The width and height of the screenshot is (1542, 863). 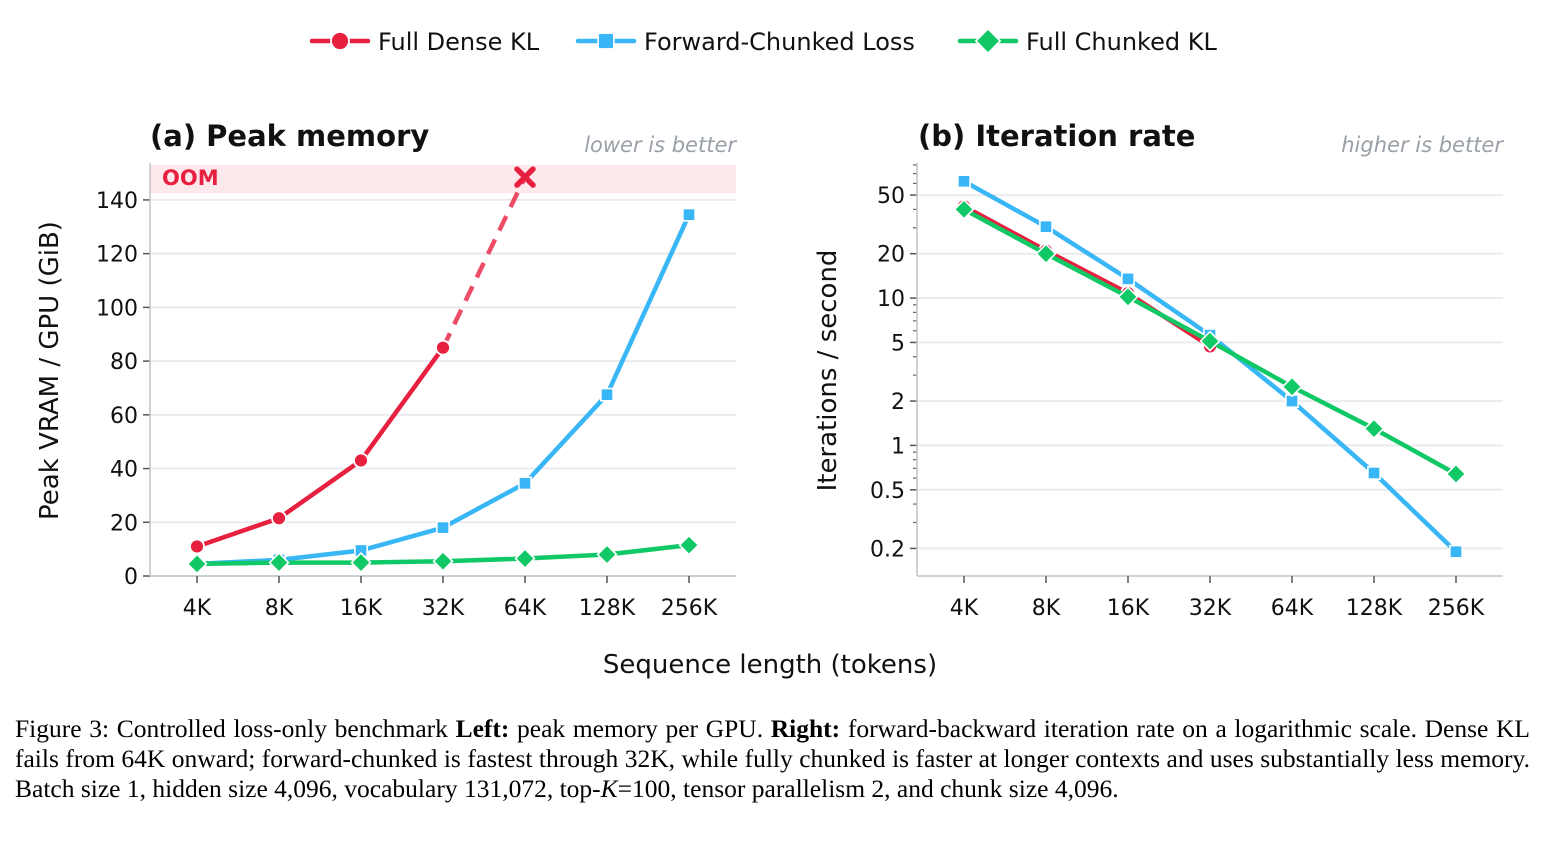 I want to click on y-tick-label: 100, so click(x=117, y=308).